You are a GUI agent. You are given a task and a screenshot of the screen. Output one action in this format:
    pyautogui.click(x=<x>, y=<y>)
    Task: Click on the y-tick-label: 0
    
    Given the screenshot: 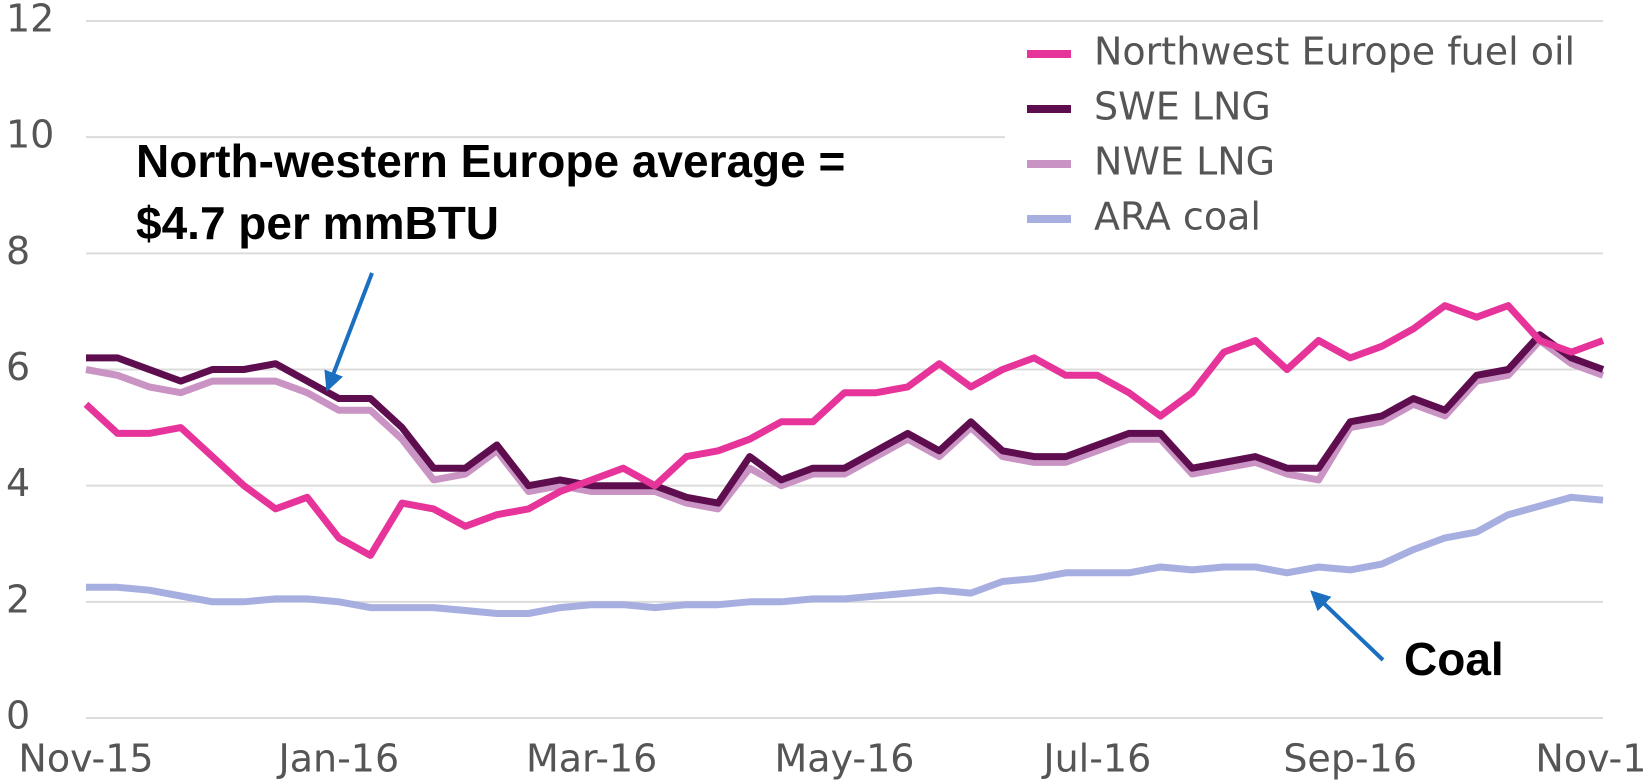 What is the action you would take?
    pyautogui.click(x=18, y=716)
    